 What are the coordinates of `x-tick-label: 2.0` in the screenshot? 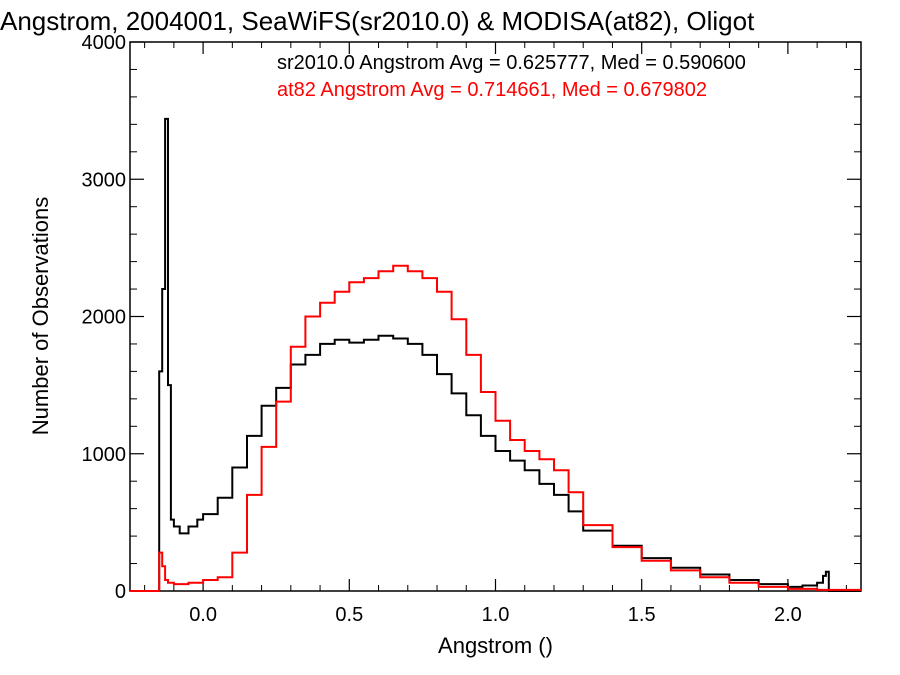 It's located at (788, 615).